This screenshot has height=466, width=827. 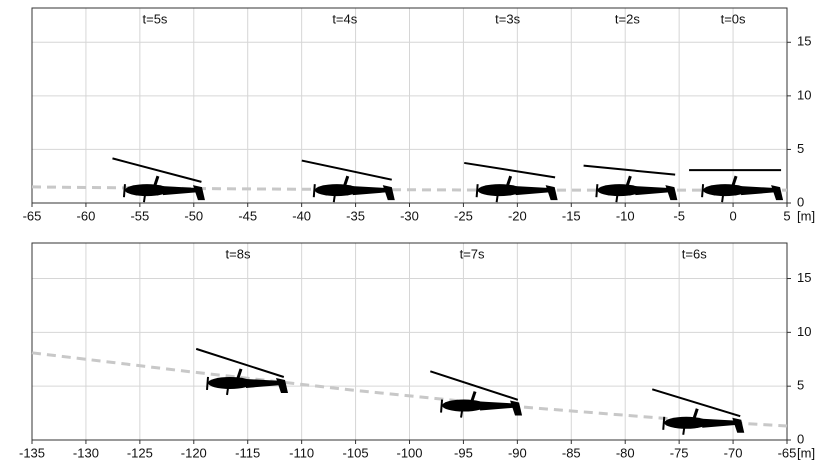 What do you see at coordinates (32, 452) in the screenshot?
I see `x-tick-label: -135` at bounding box center [32, 452].